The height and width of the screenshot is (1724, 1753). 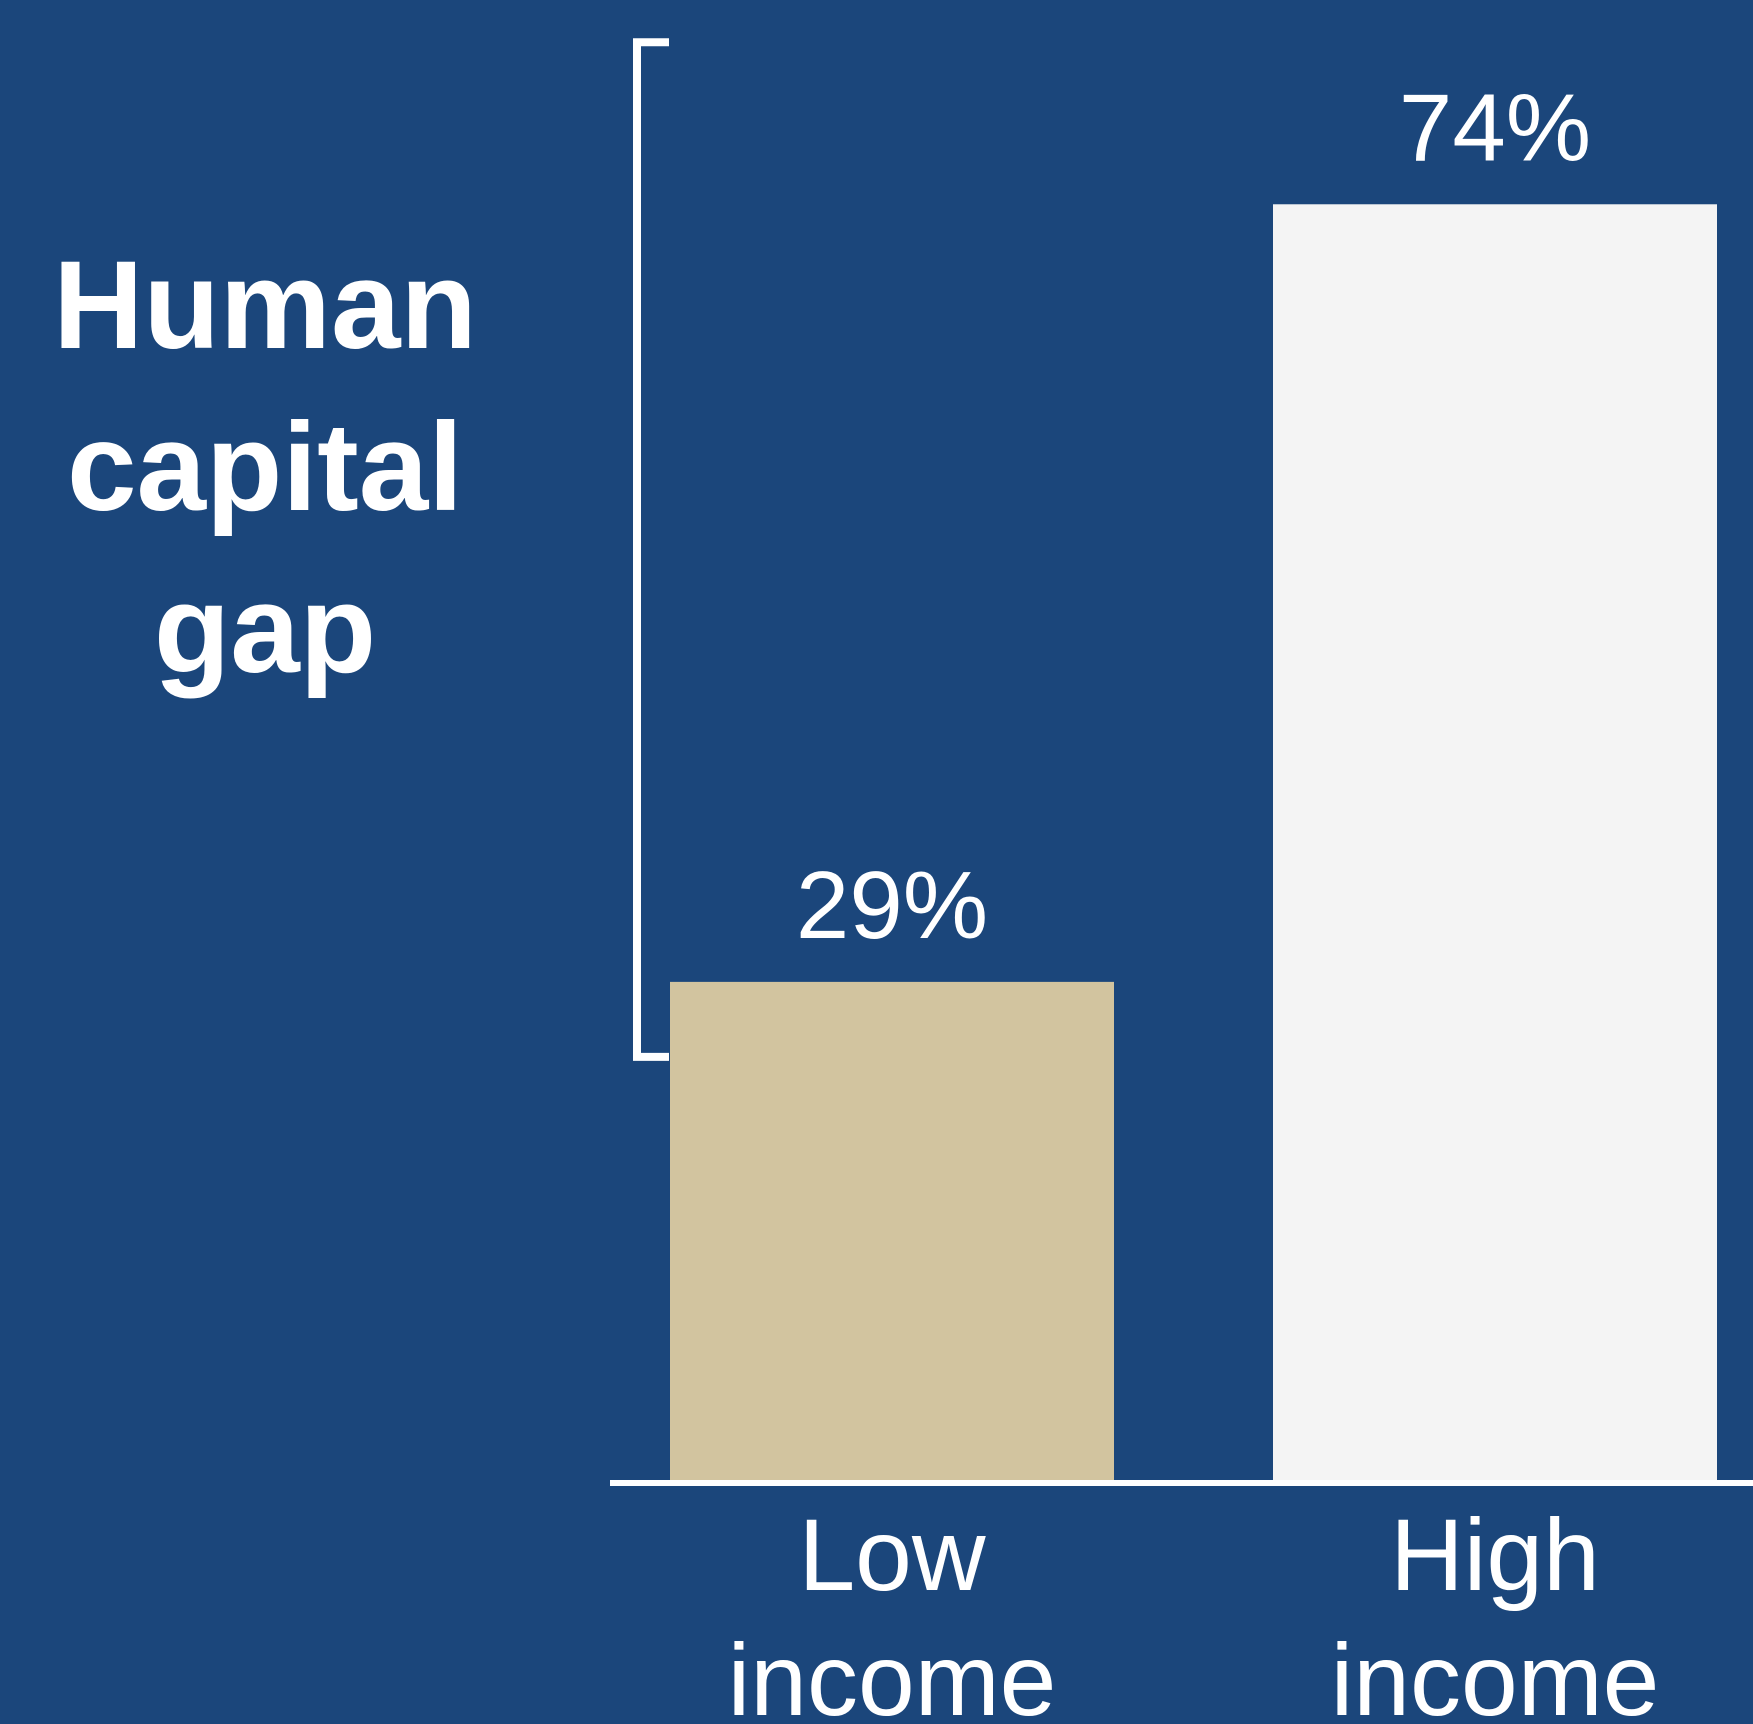 What do you see at coordinates (891, 1555) in the screenshot?
I see `category-label-1-line-1: Low` at bounding box center [891, 1555].